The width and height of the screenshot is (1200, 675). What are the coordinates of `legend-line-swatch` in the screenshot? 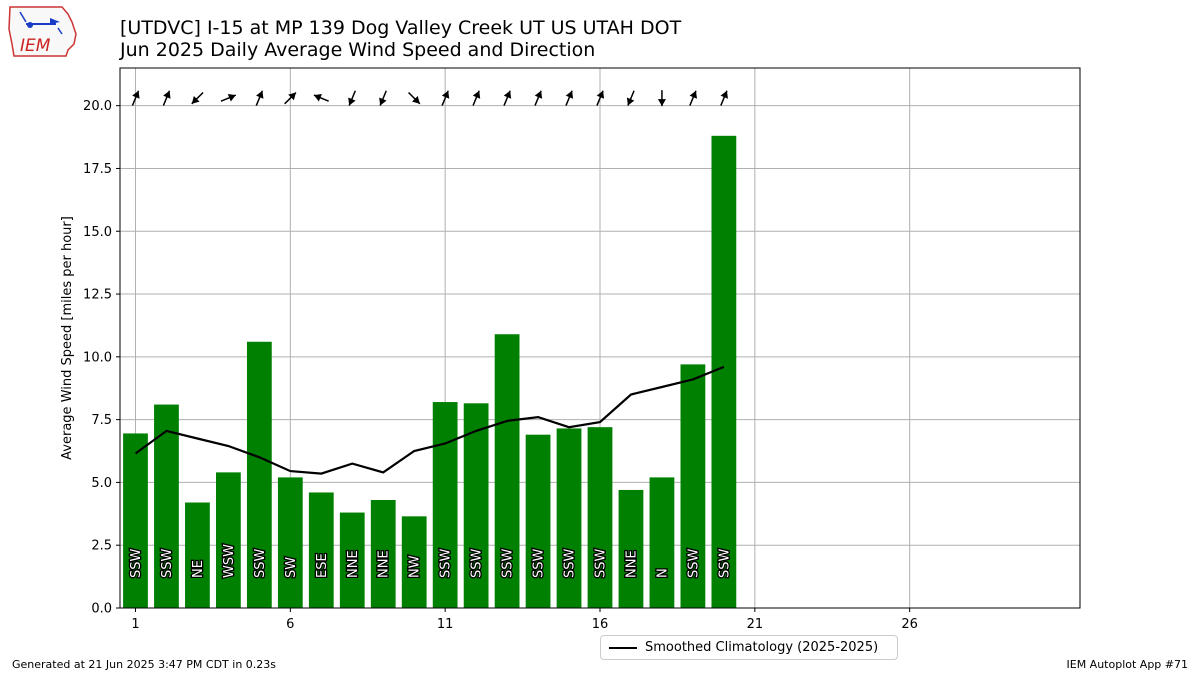 It's located at (623, 648).